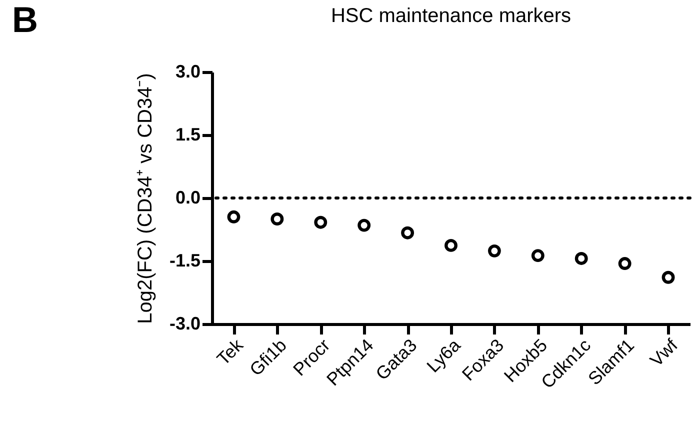 The width and height of the screenshot is (698, 437). What do you see at coordinates (145, 198) in the screenshot?
I see `y-axis-title: Log2(FC) (CD34⁺ vs CD34⁻)` at bounding box center [145, 198].